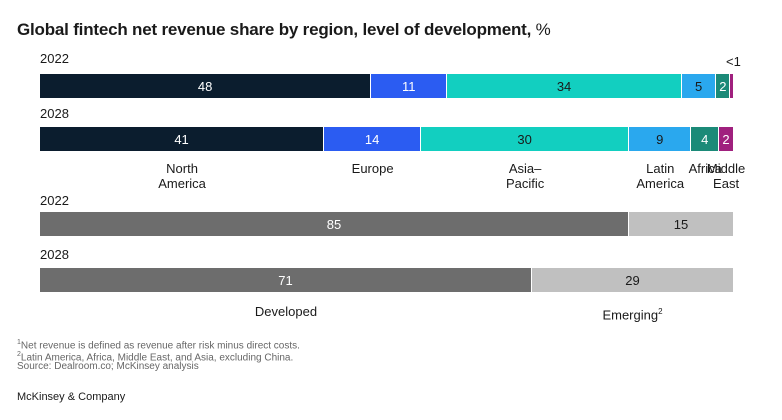 The height and width of the screenshot is (420, 782). Describe the element at coordinates (182, 139) in the screenshot. I see `bar-segment-0-1-0: 41` at that location.